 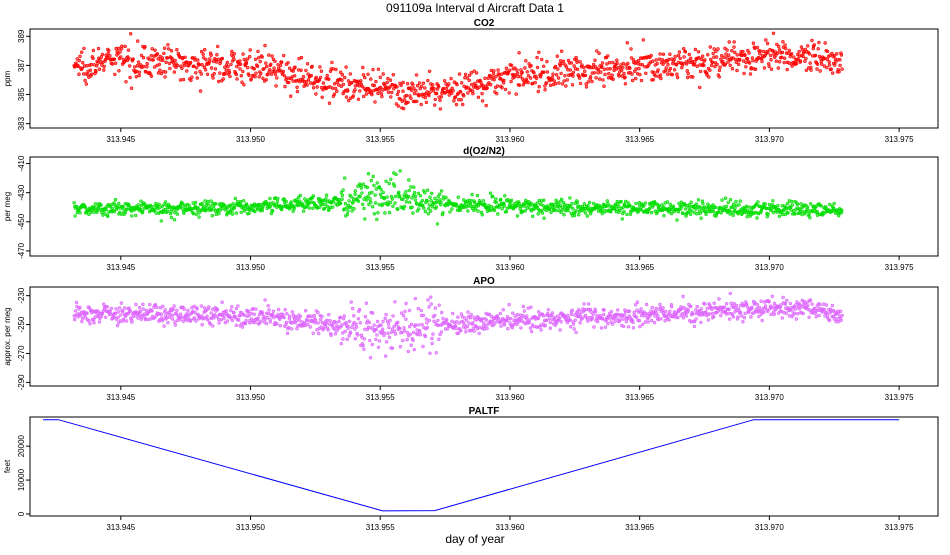 I want to click on x-tick-label-apo: 313.970, so click(x=769, y=397).